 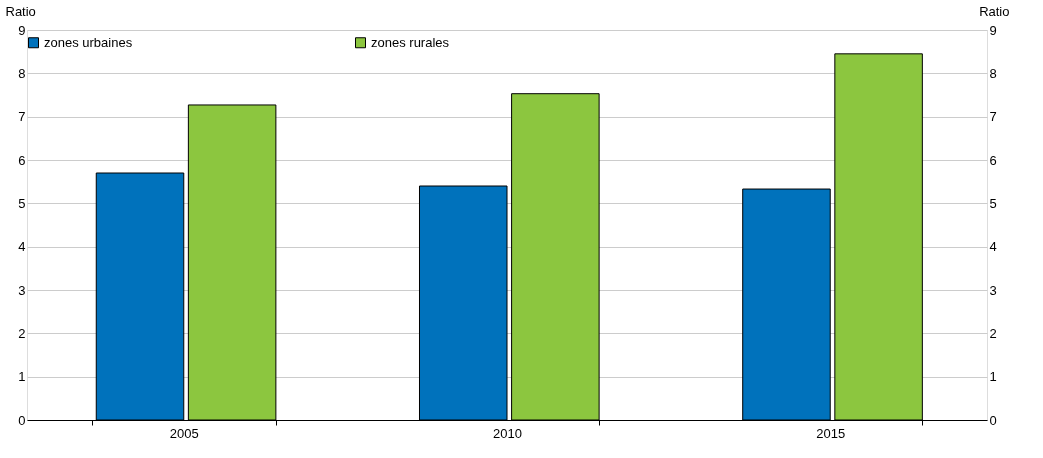 What do you see at coordinates (22, 30) in the screenshot?
I see `y-tick-label: 9` at bounding box center [22, 30].